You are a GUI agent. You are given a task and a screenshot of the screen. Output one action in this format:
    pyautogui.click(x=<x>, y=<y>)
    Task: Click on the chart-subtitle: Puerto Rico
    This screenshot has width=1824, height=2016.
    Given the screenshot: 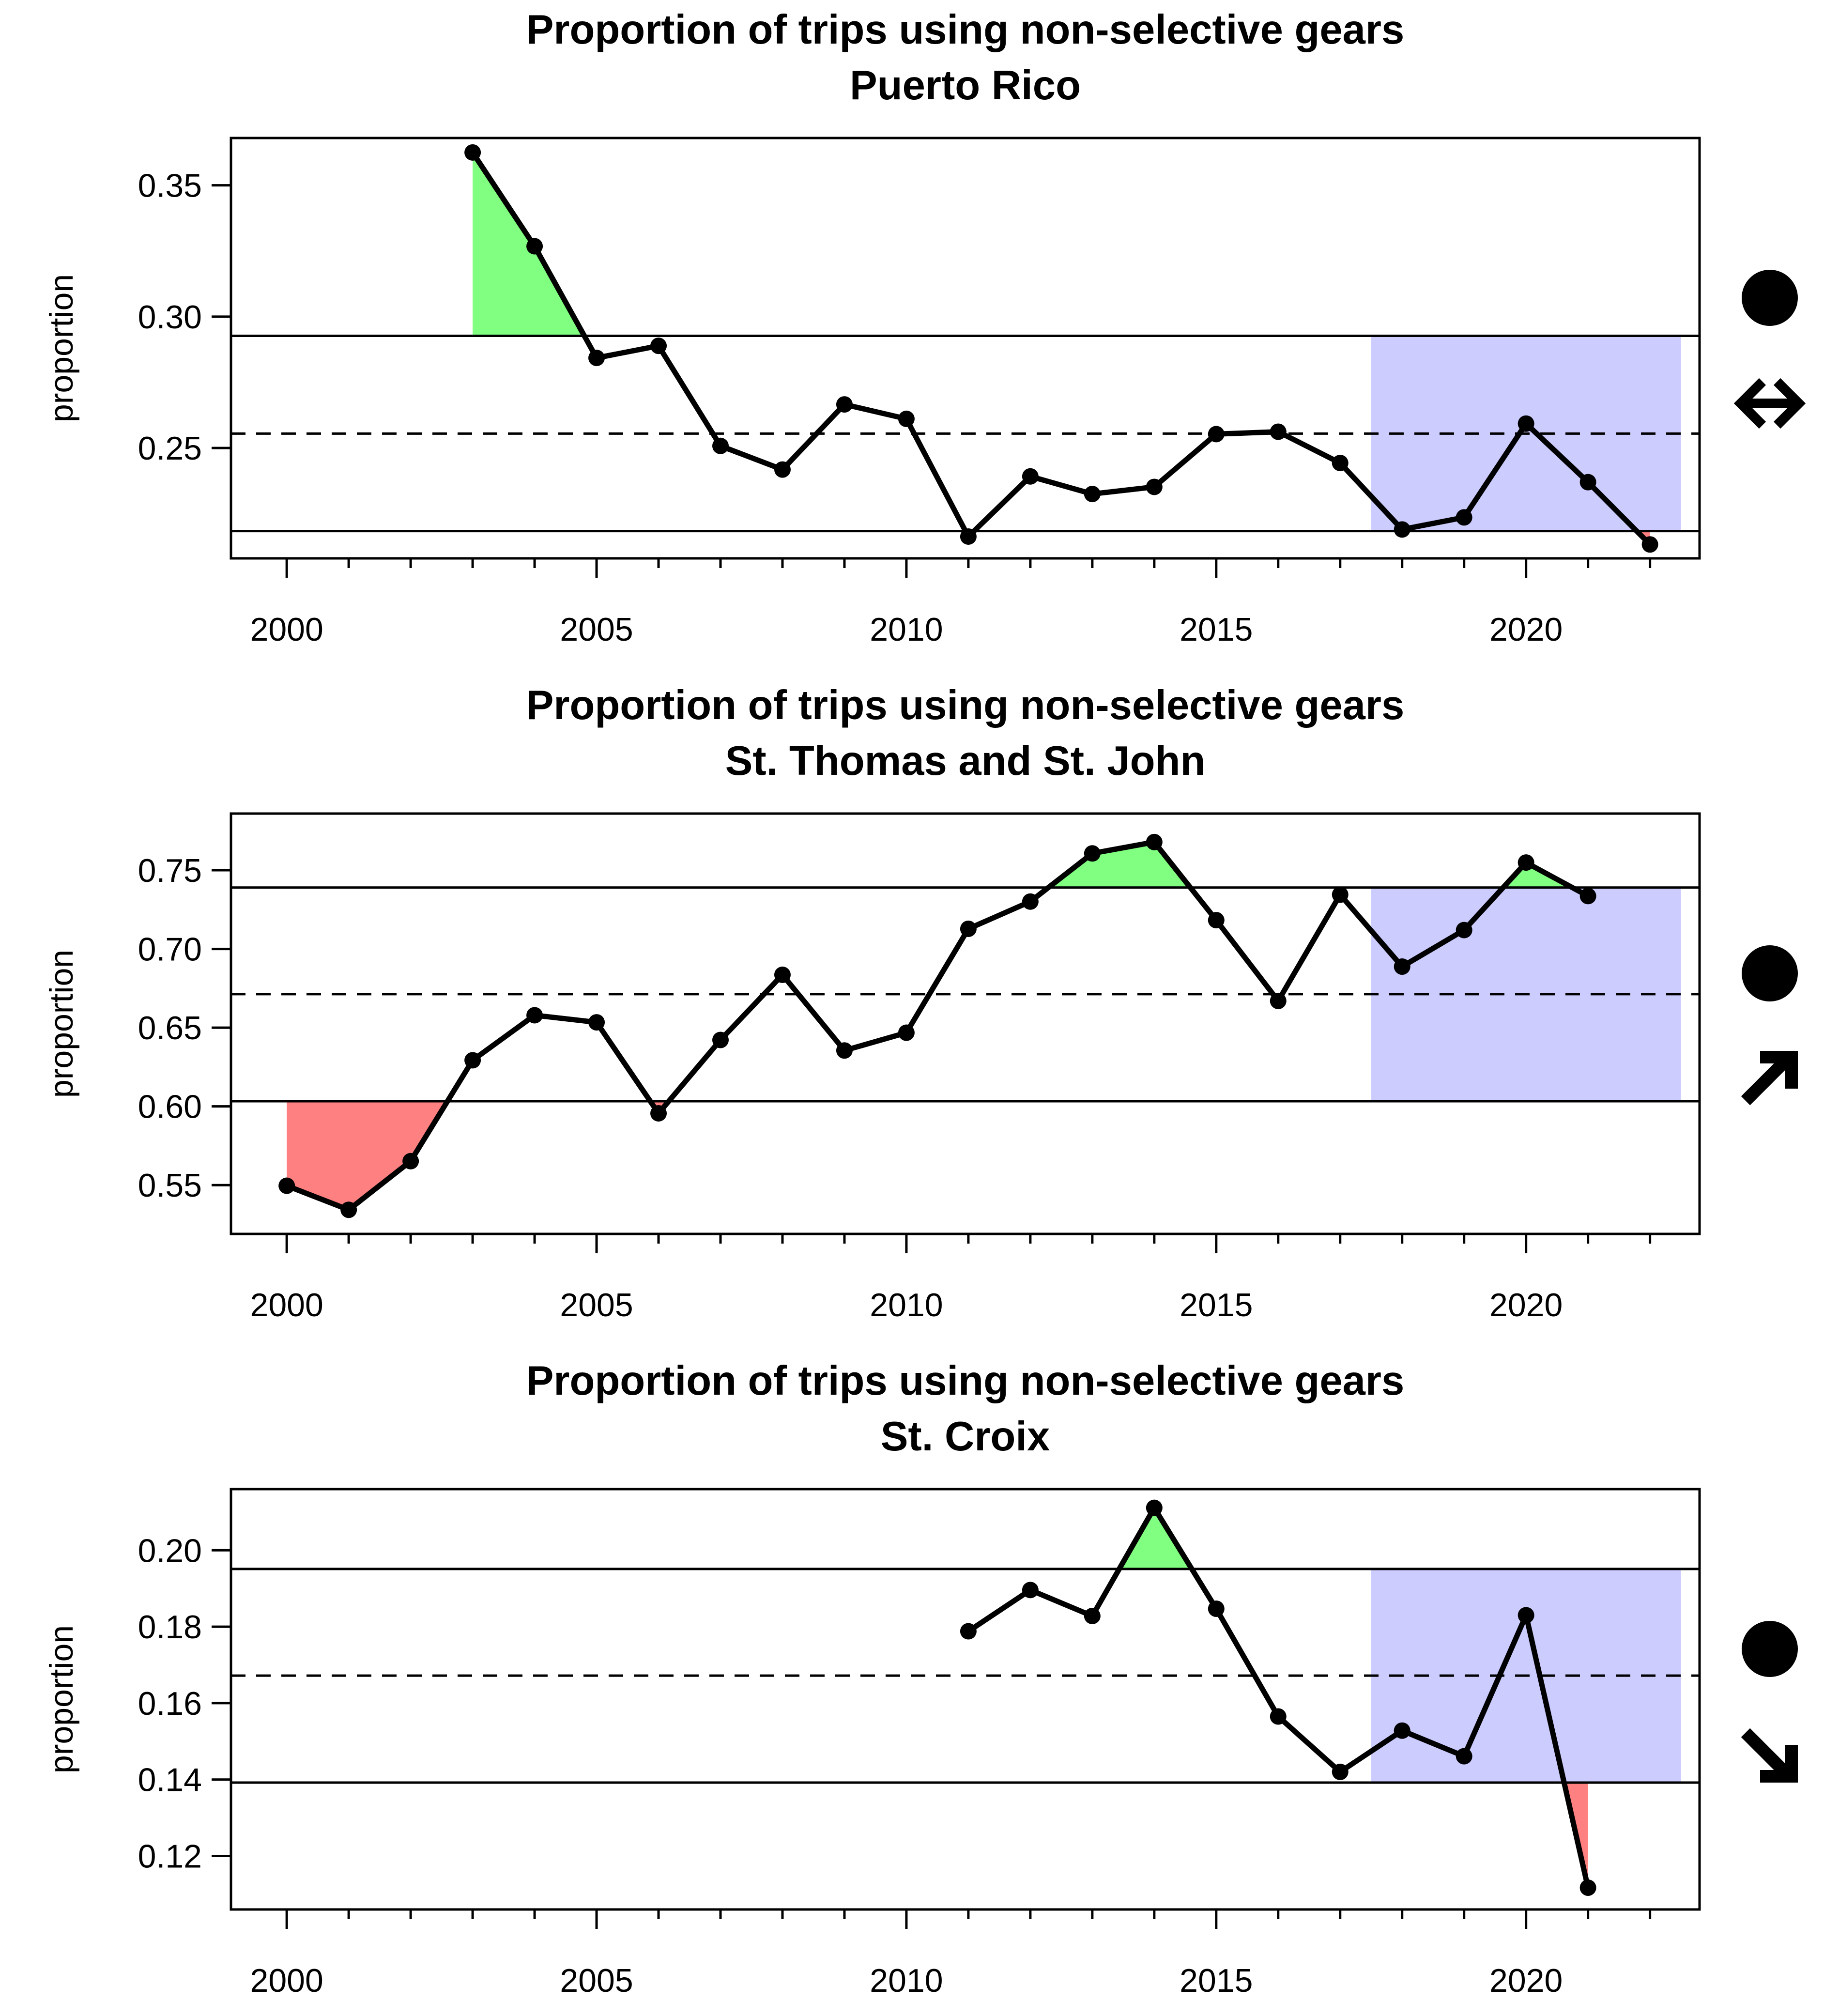 What is the action you would take?
    pyautogui.click(x=965, y=85)
    